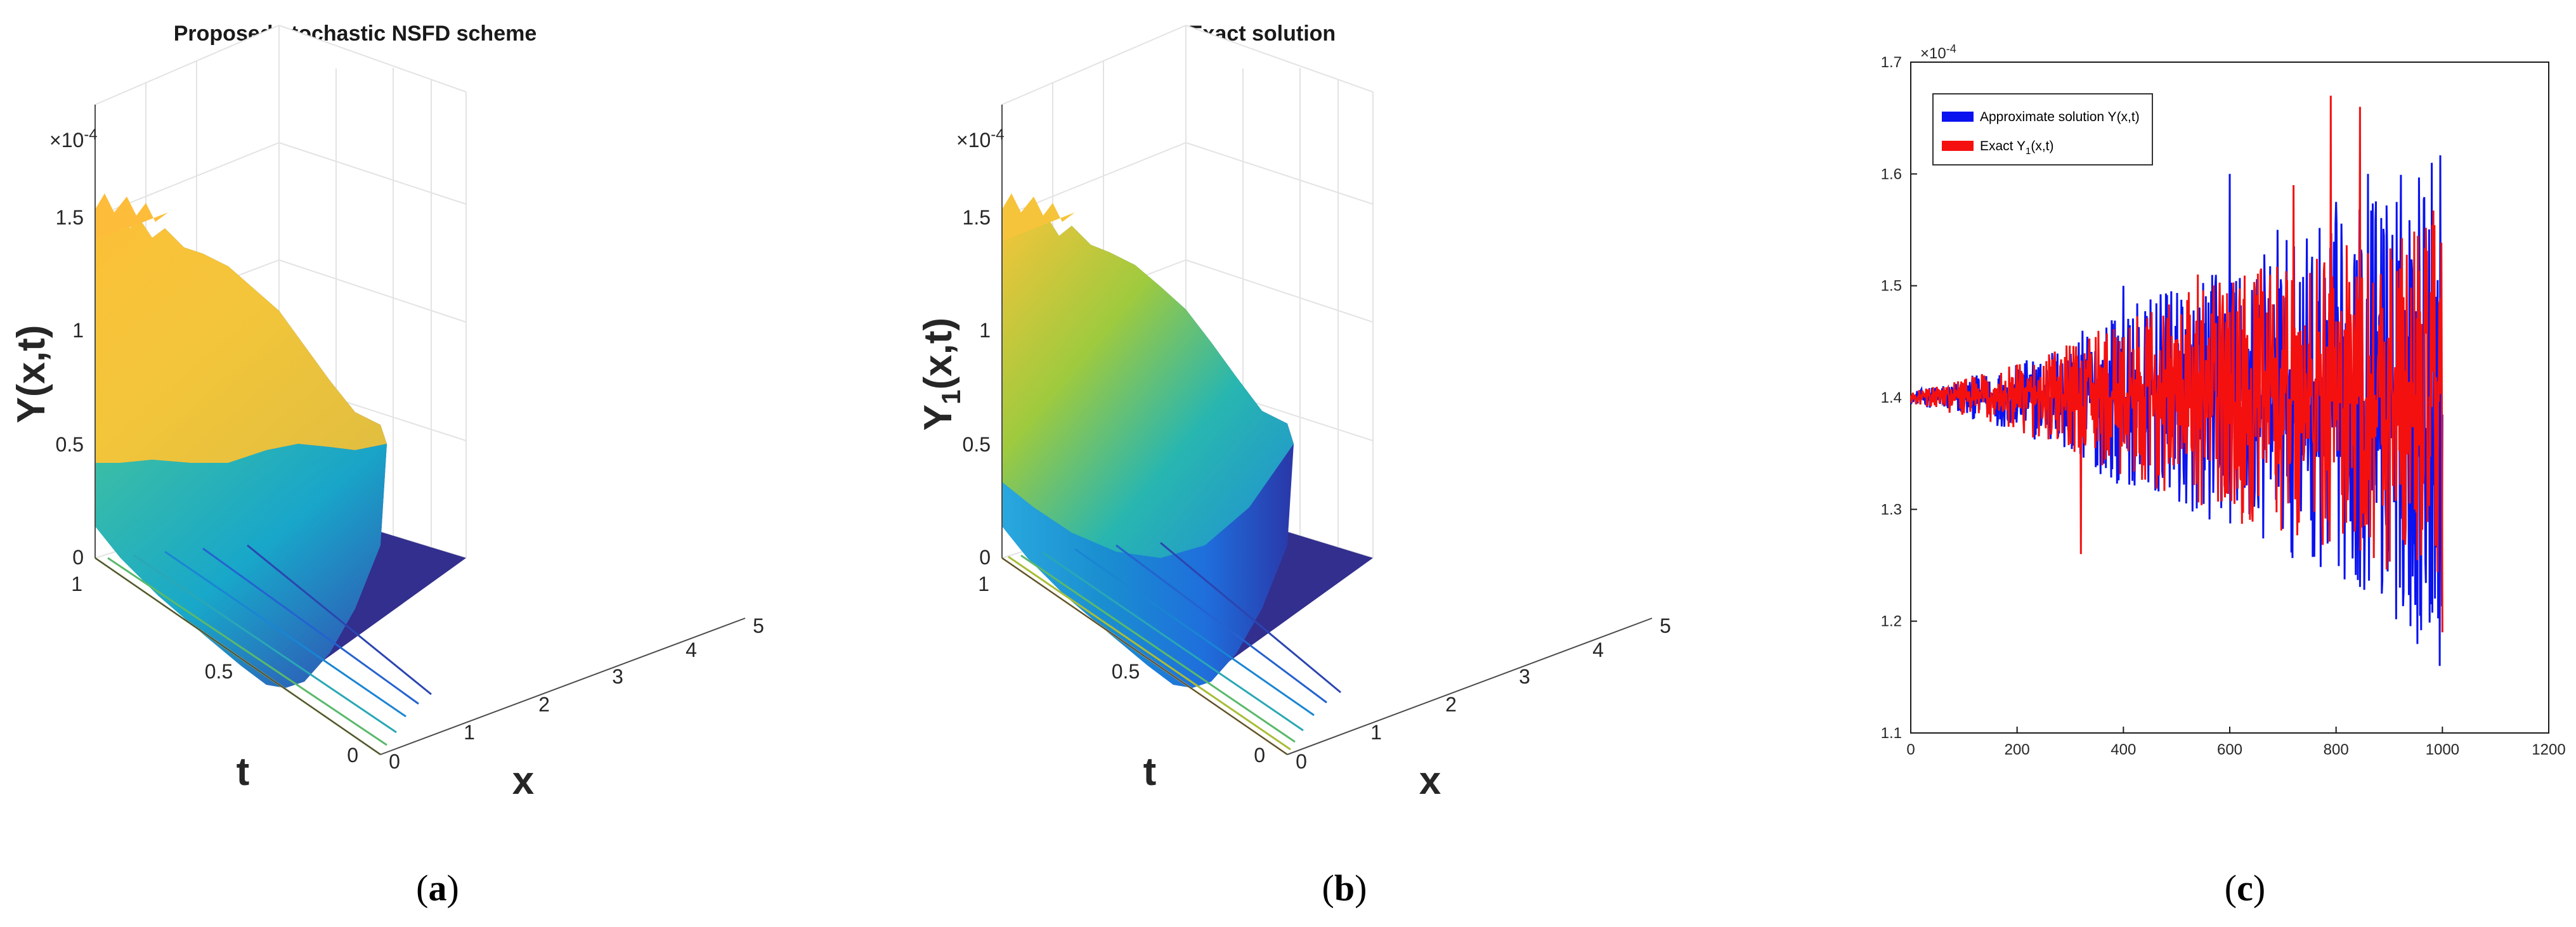  What do you see at coordinates (1892, 509) in the screenshot?
I see `y-tick-label: 1.3` at bounding box center [1892, 509].